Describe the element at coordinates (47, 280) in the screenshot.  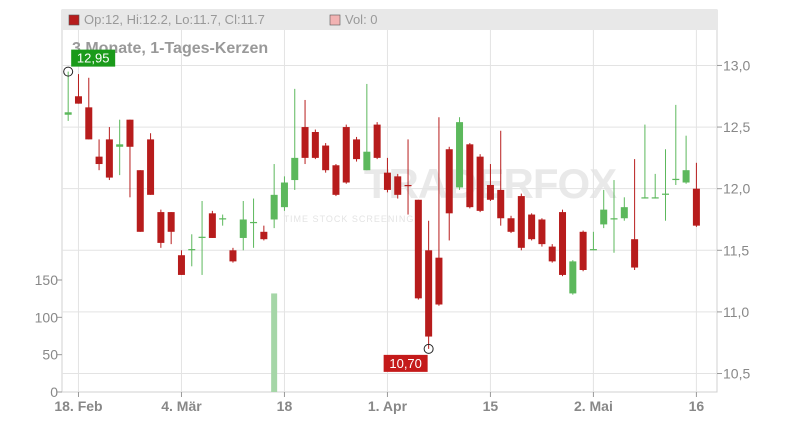
I see `volume-tick-label: 150` at that location.